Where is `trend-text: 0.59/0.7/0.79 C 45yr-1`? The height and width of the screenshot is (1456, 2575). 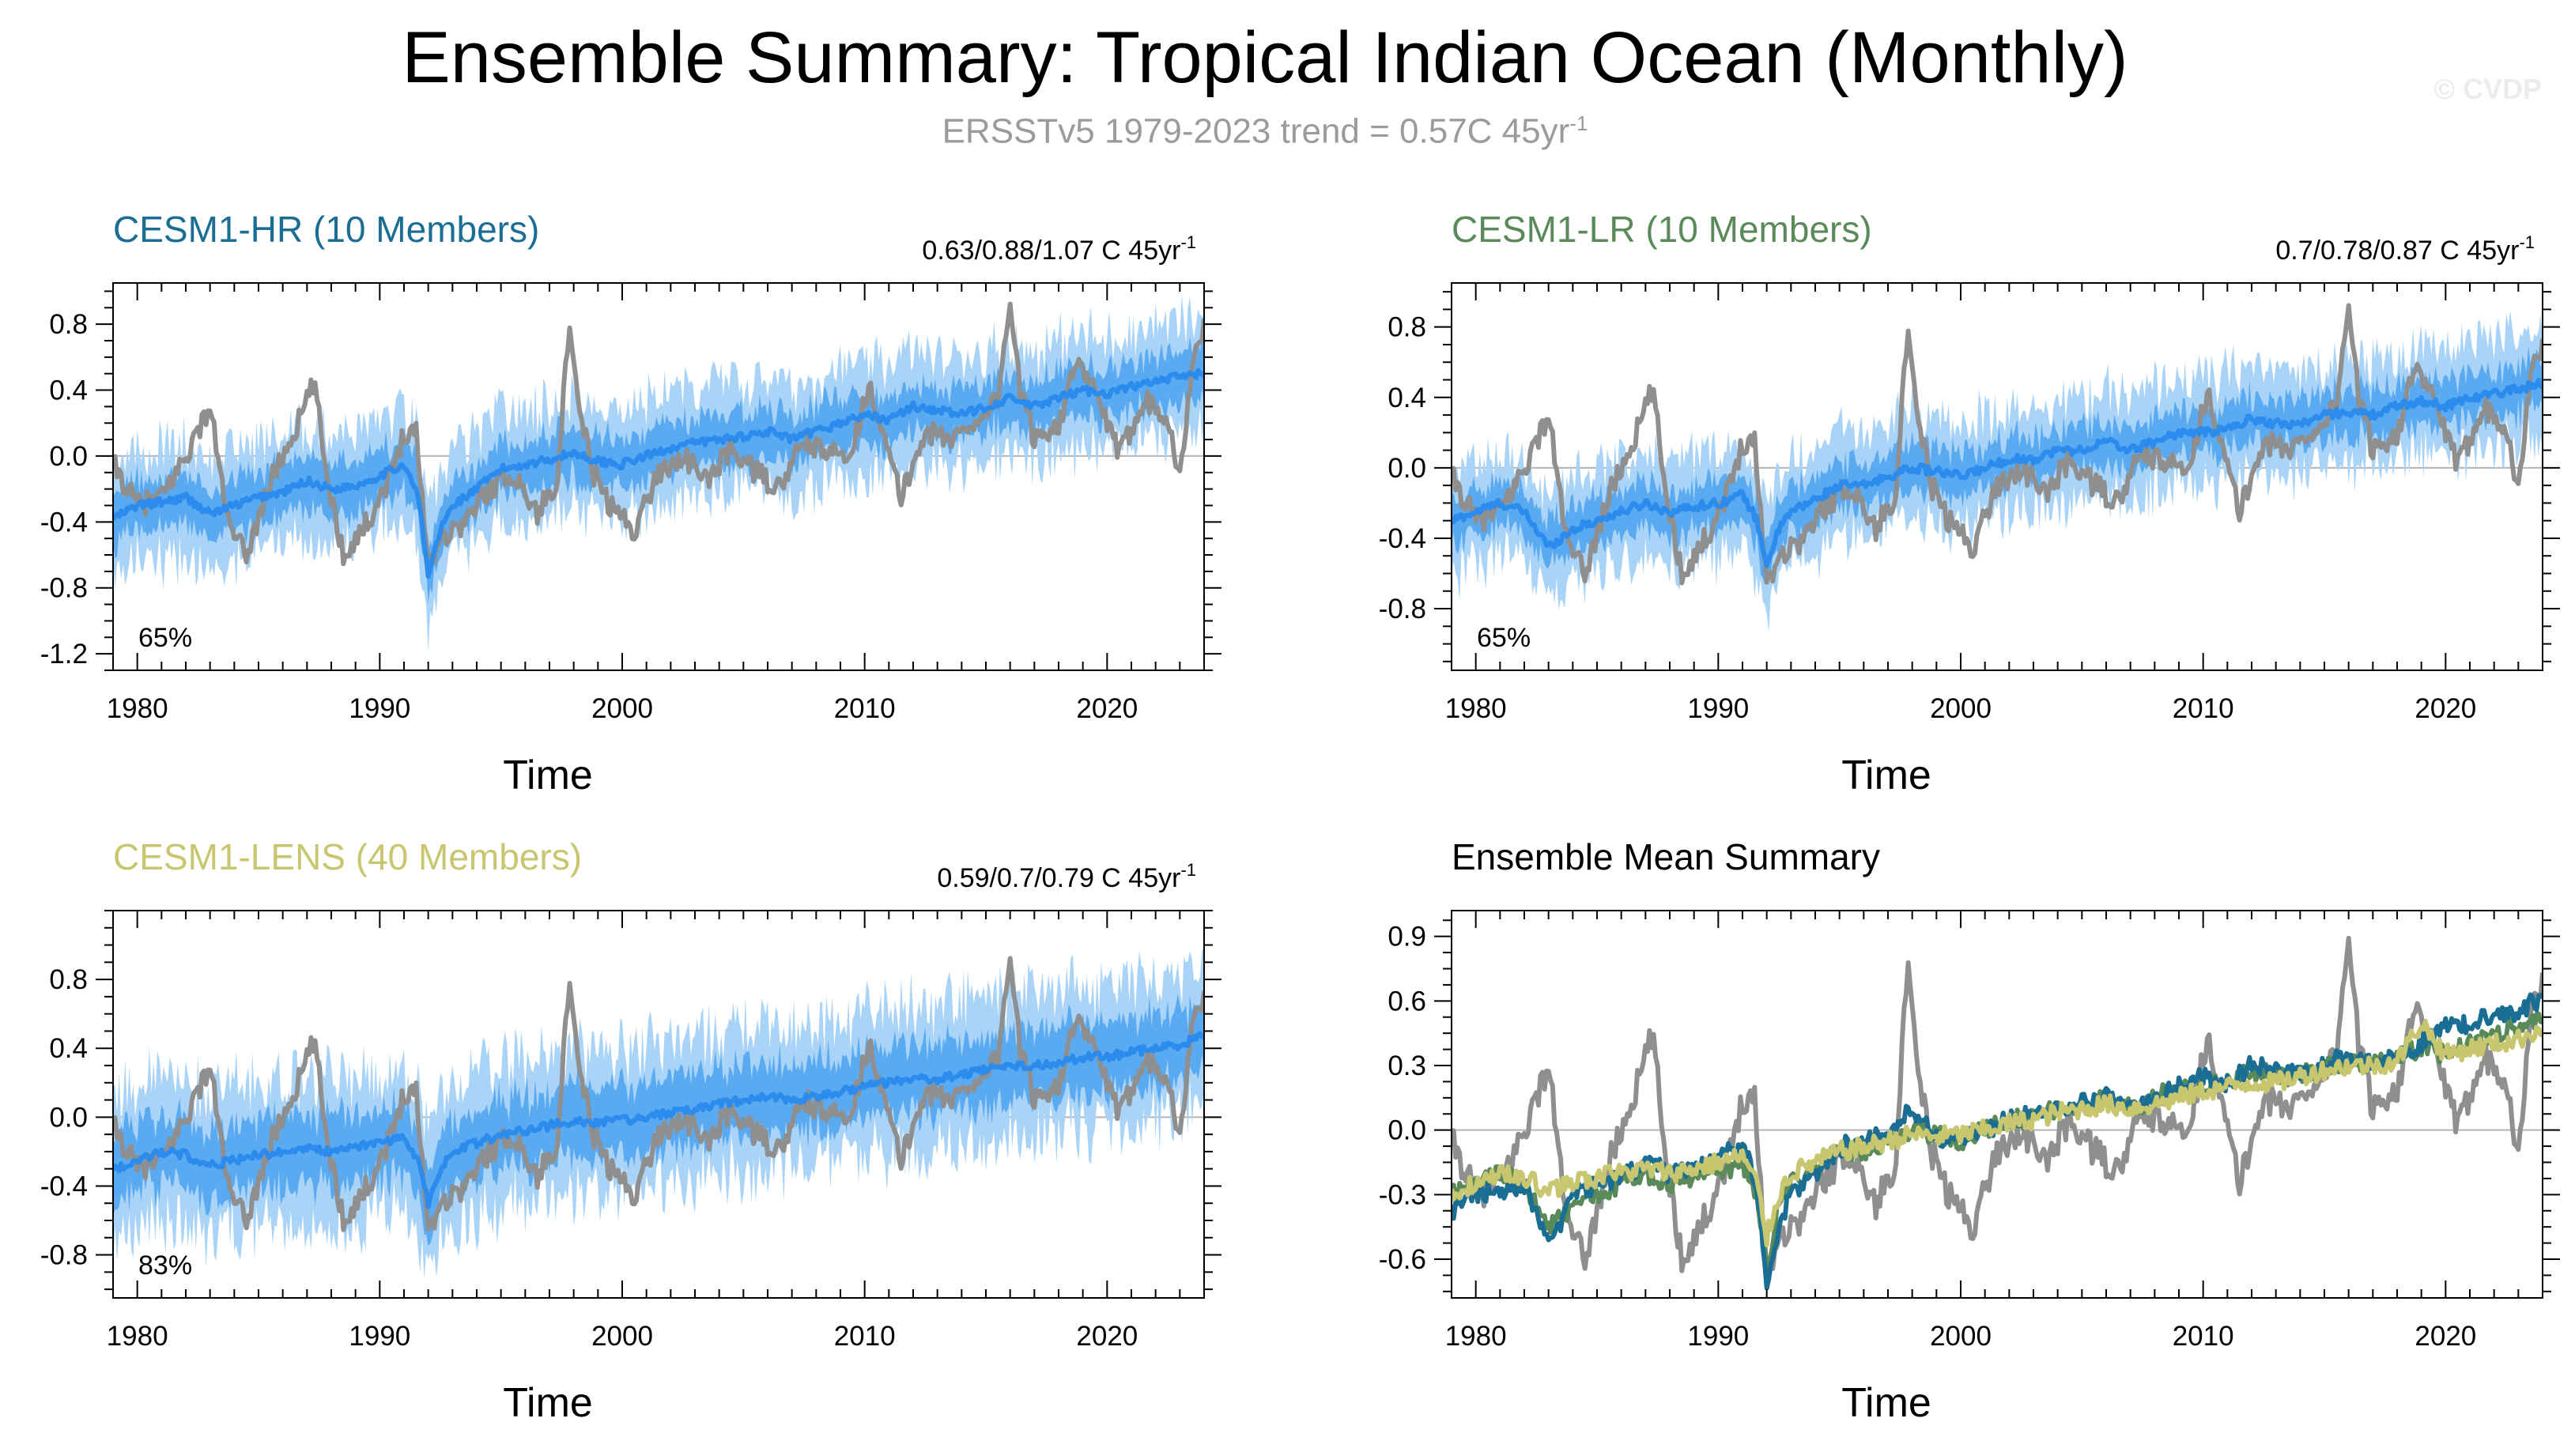 trend-text: 0.59/0.7/0.79 C 45yr-1 is located at coordinates (1066, 876).